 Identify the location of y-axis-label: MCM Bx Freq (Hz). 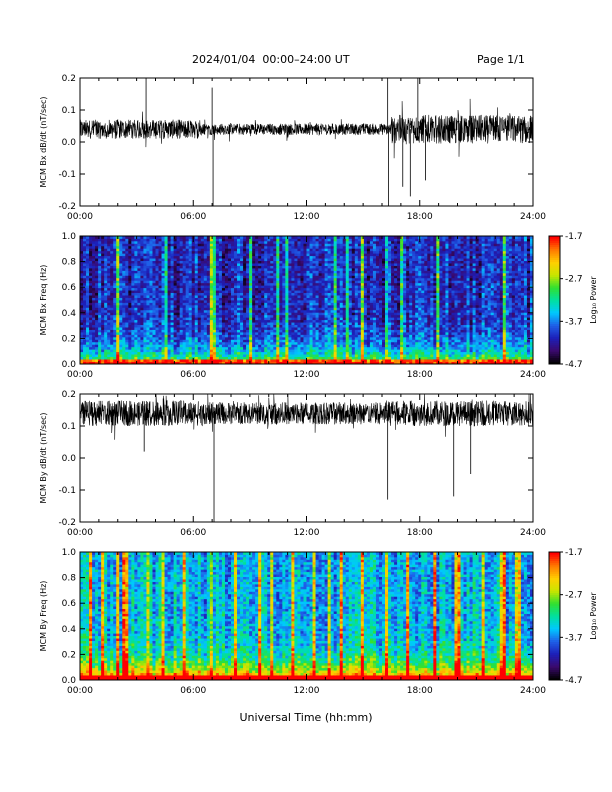
(43, 300).